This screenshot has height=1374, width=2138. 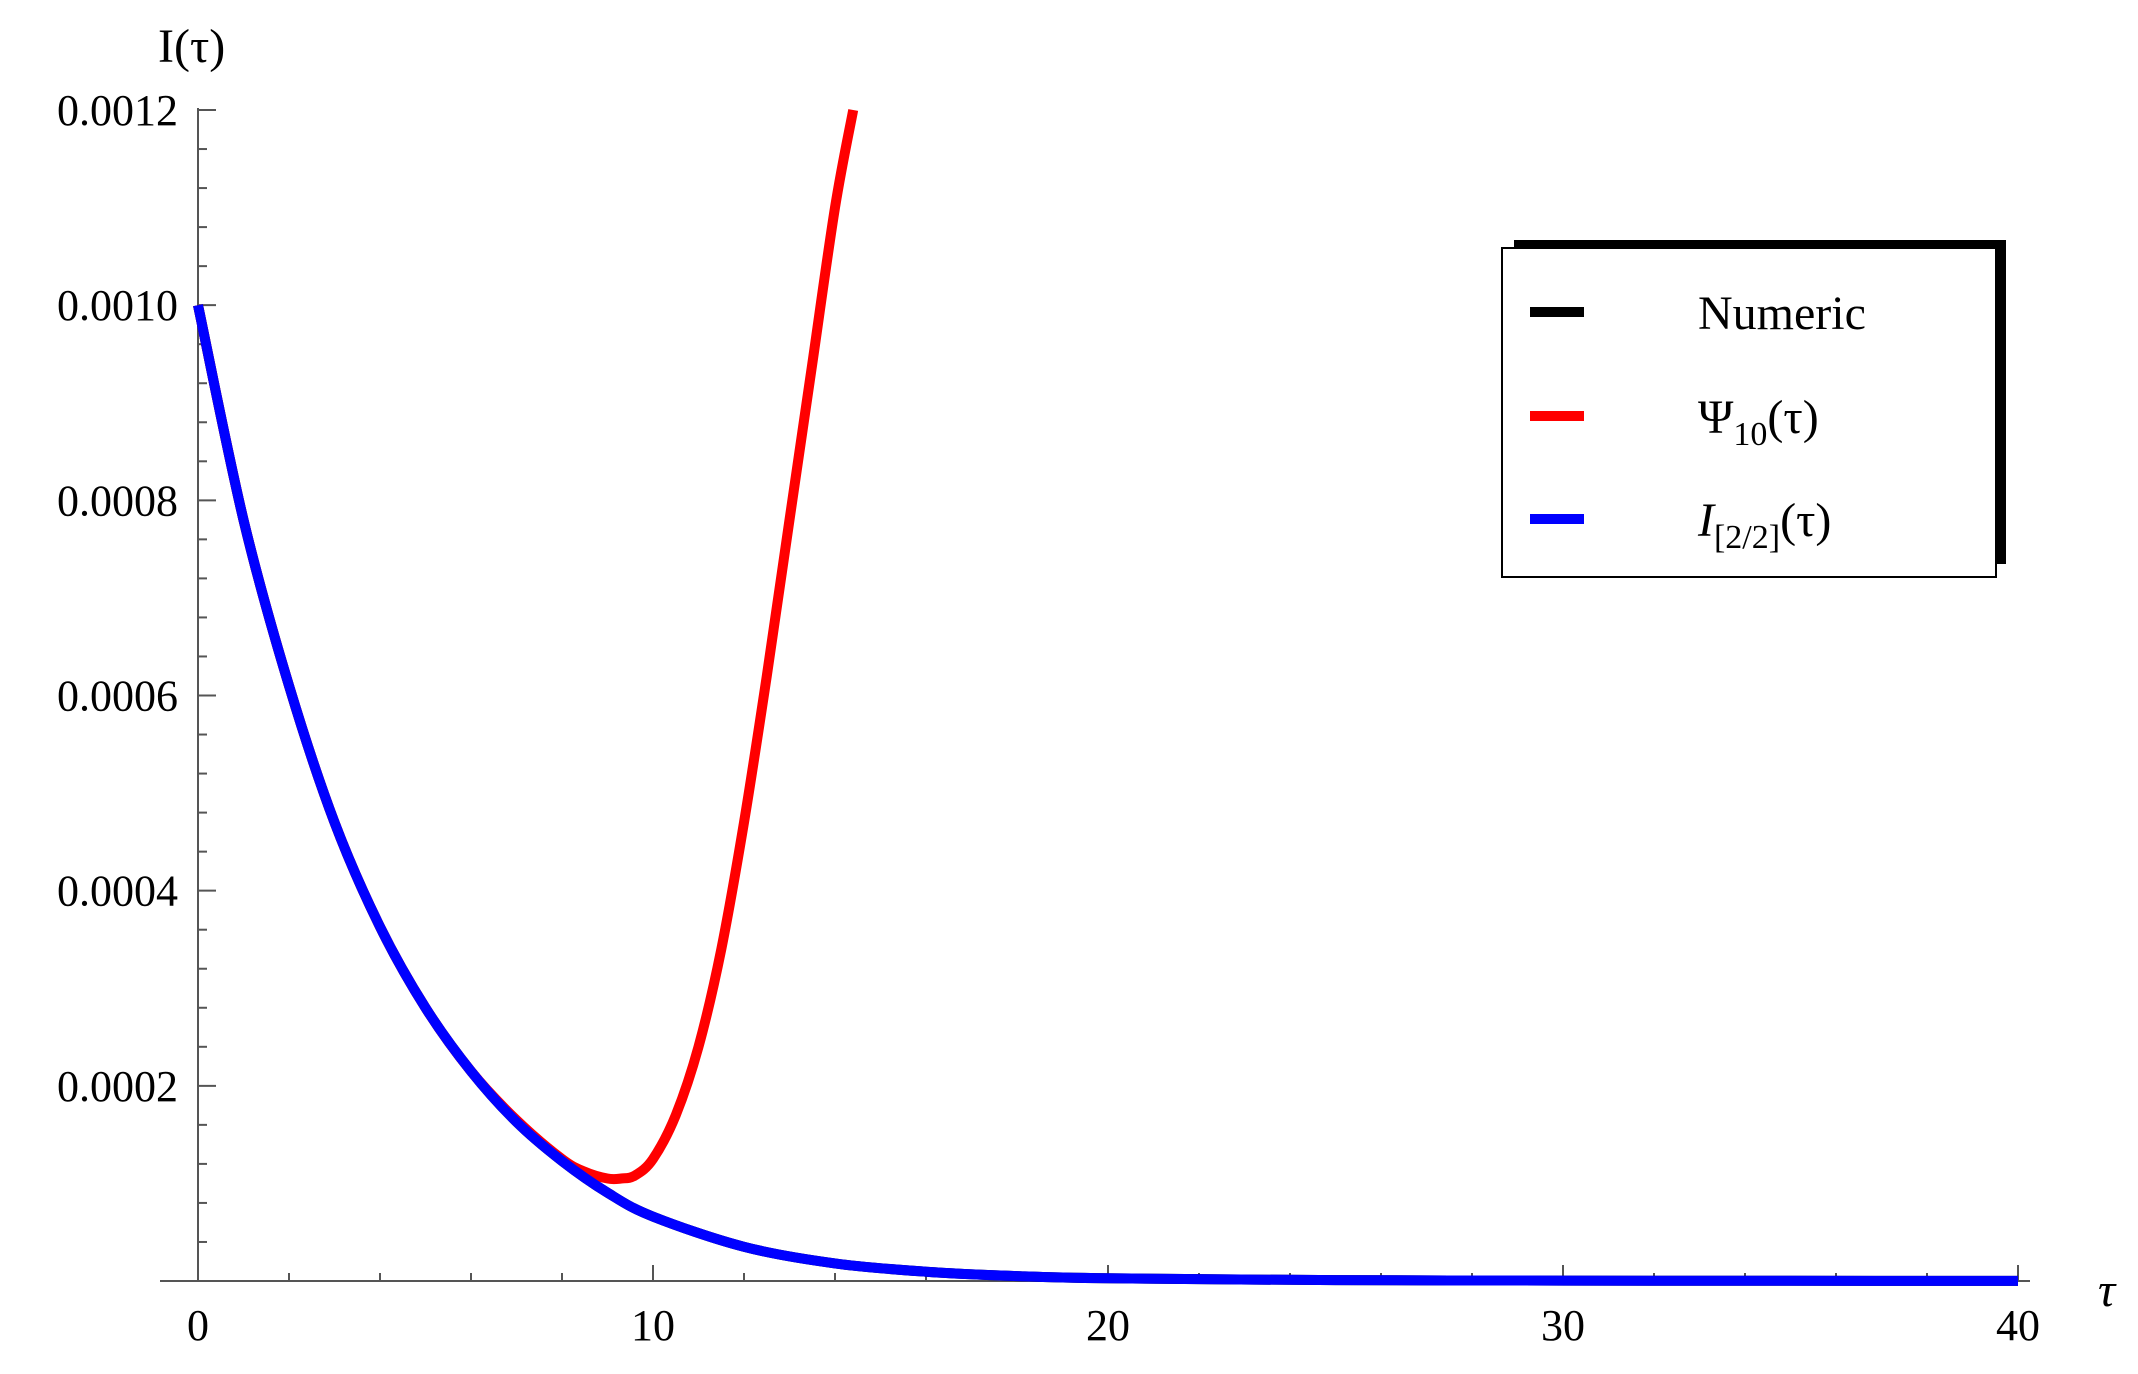 What do you see at coordinates (1782, 313) in the screenshot?
I see `legend-label-numeric: Numeric` at bounding box center [1782, 313].